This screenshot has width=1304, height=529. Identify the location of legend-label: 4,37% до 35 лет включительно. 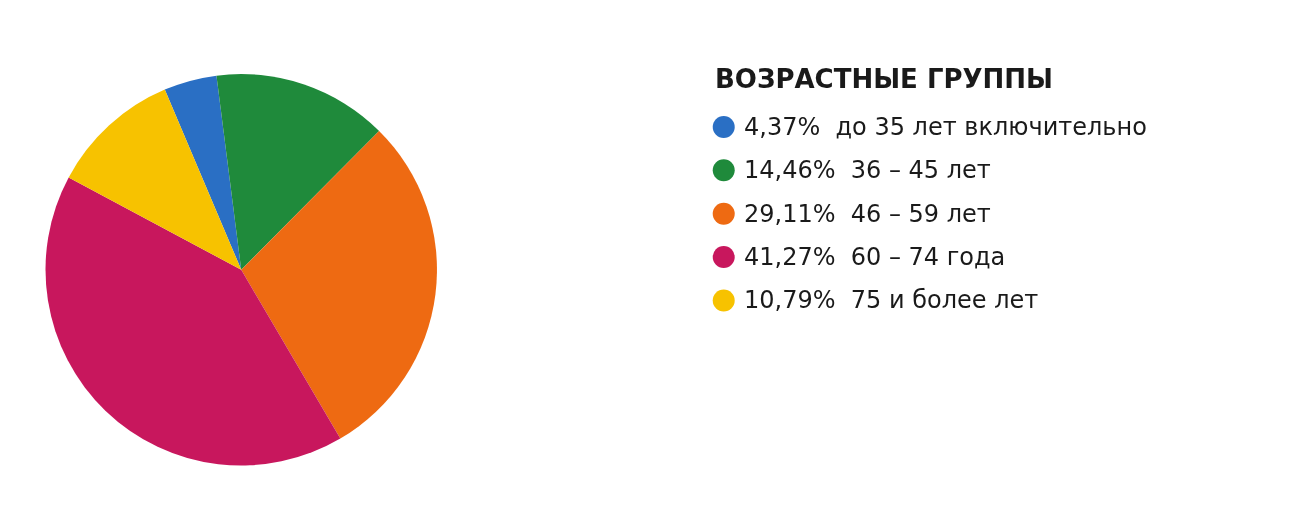
(945, 127).